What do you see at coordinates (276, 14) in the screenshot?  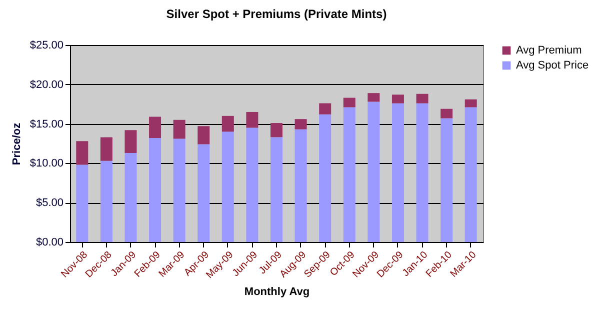 I see `chart-title: Silver Spot + Premiums (Private Mints)` at bounding box center [276, 14].